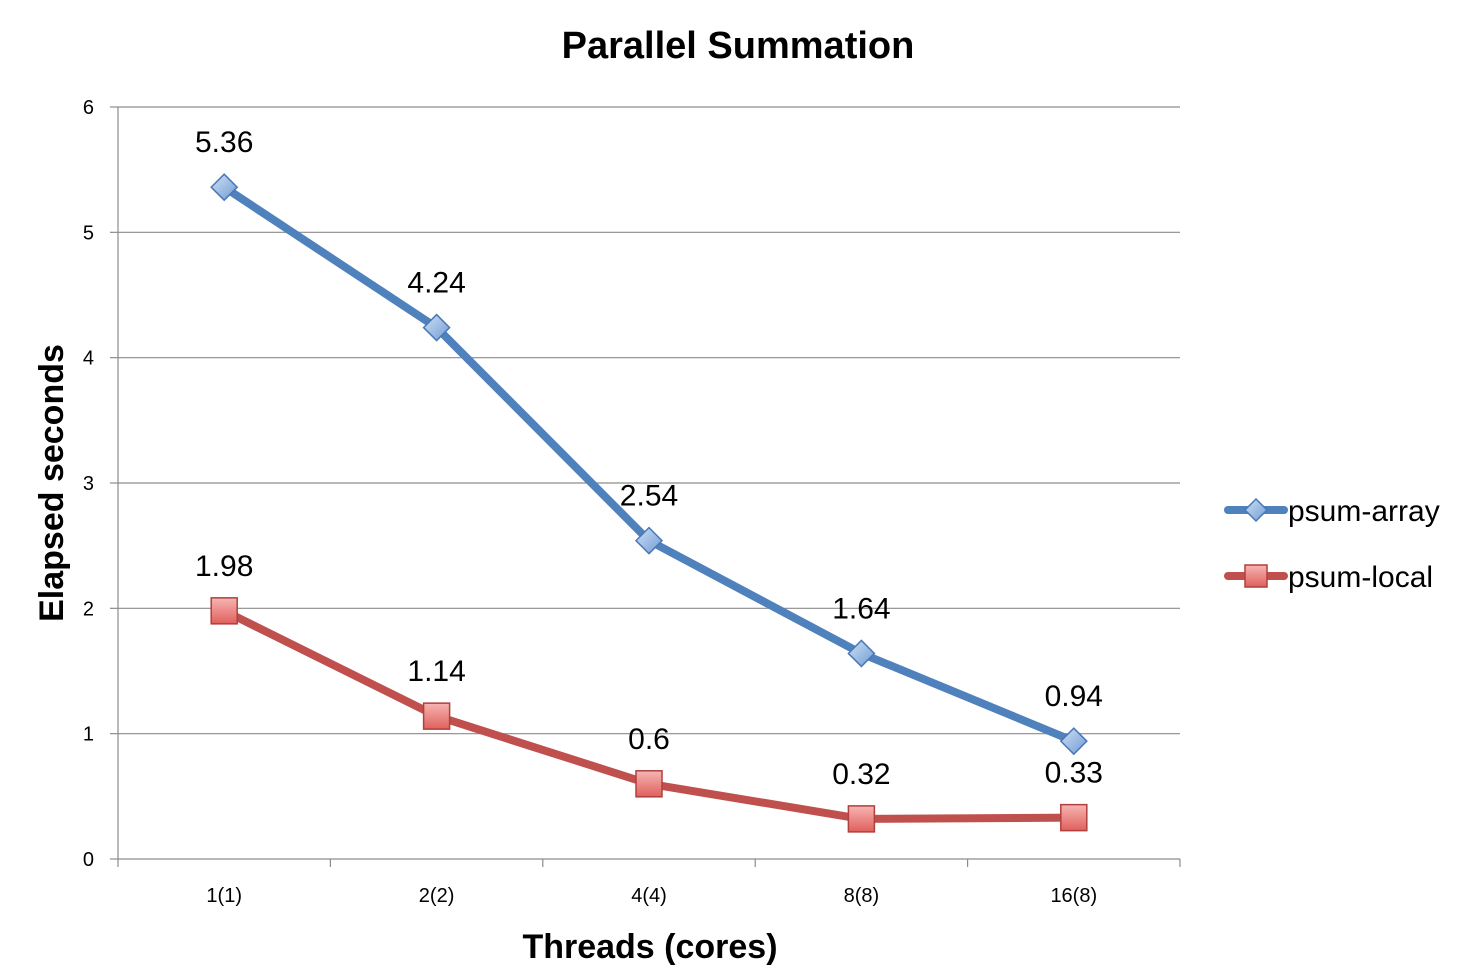  What do you see at coordinates (224, 566) in the screenshot?
I see `data-label: 1.98` at bounding box center [224, 566].